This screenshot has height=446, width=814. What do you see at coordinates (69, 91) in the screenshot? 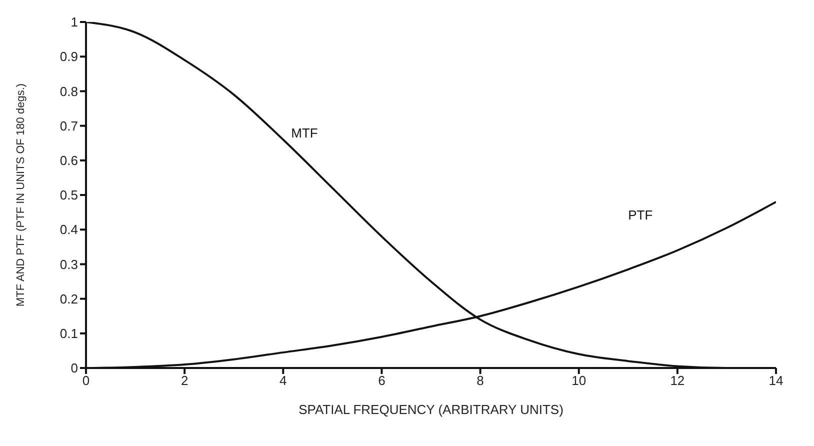
I see `y-tick-label: 0.8` at bounding box center [69, 91].